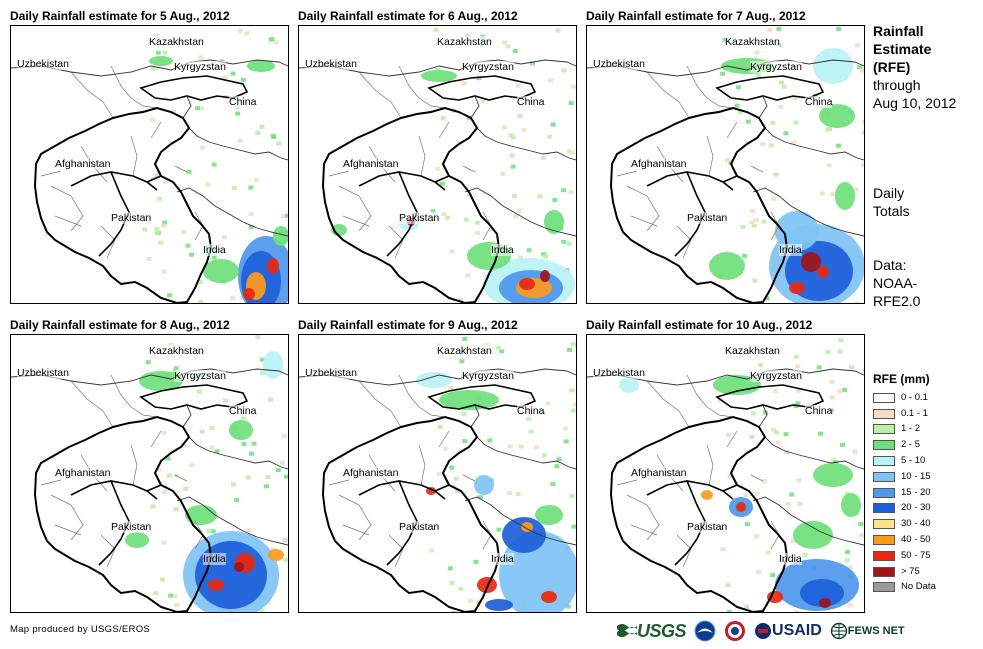 The height and width of the screenshot is (649, 983). I want to click on map-label-kazakhstan: Kazakhstan, so click(464, 351).